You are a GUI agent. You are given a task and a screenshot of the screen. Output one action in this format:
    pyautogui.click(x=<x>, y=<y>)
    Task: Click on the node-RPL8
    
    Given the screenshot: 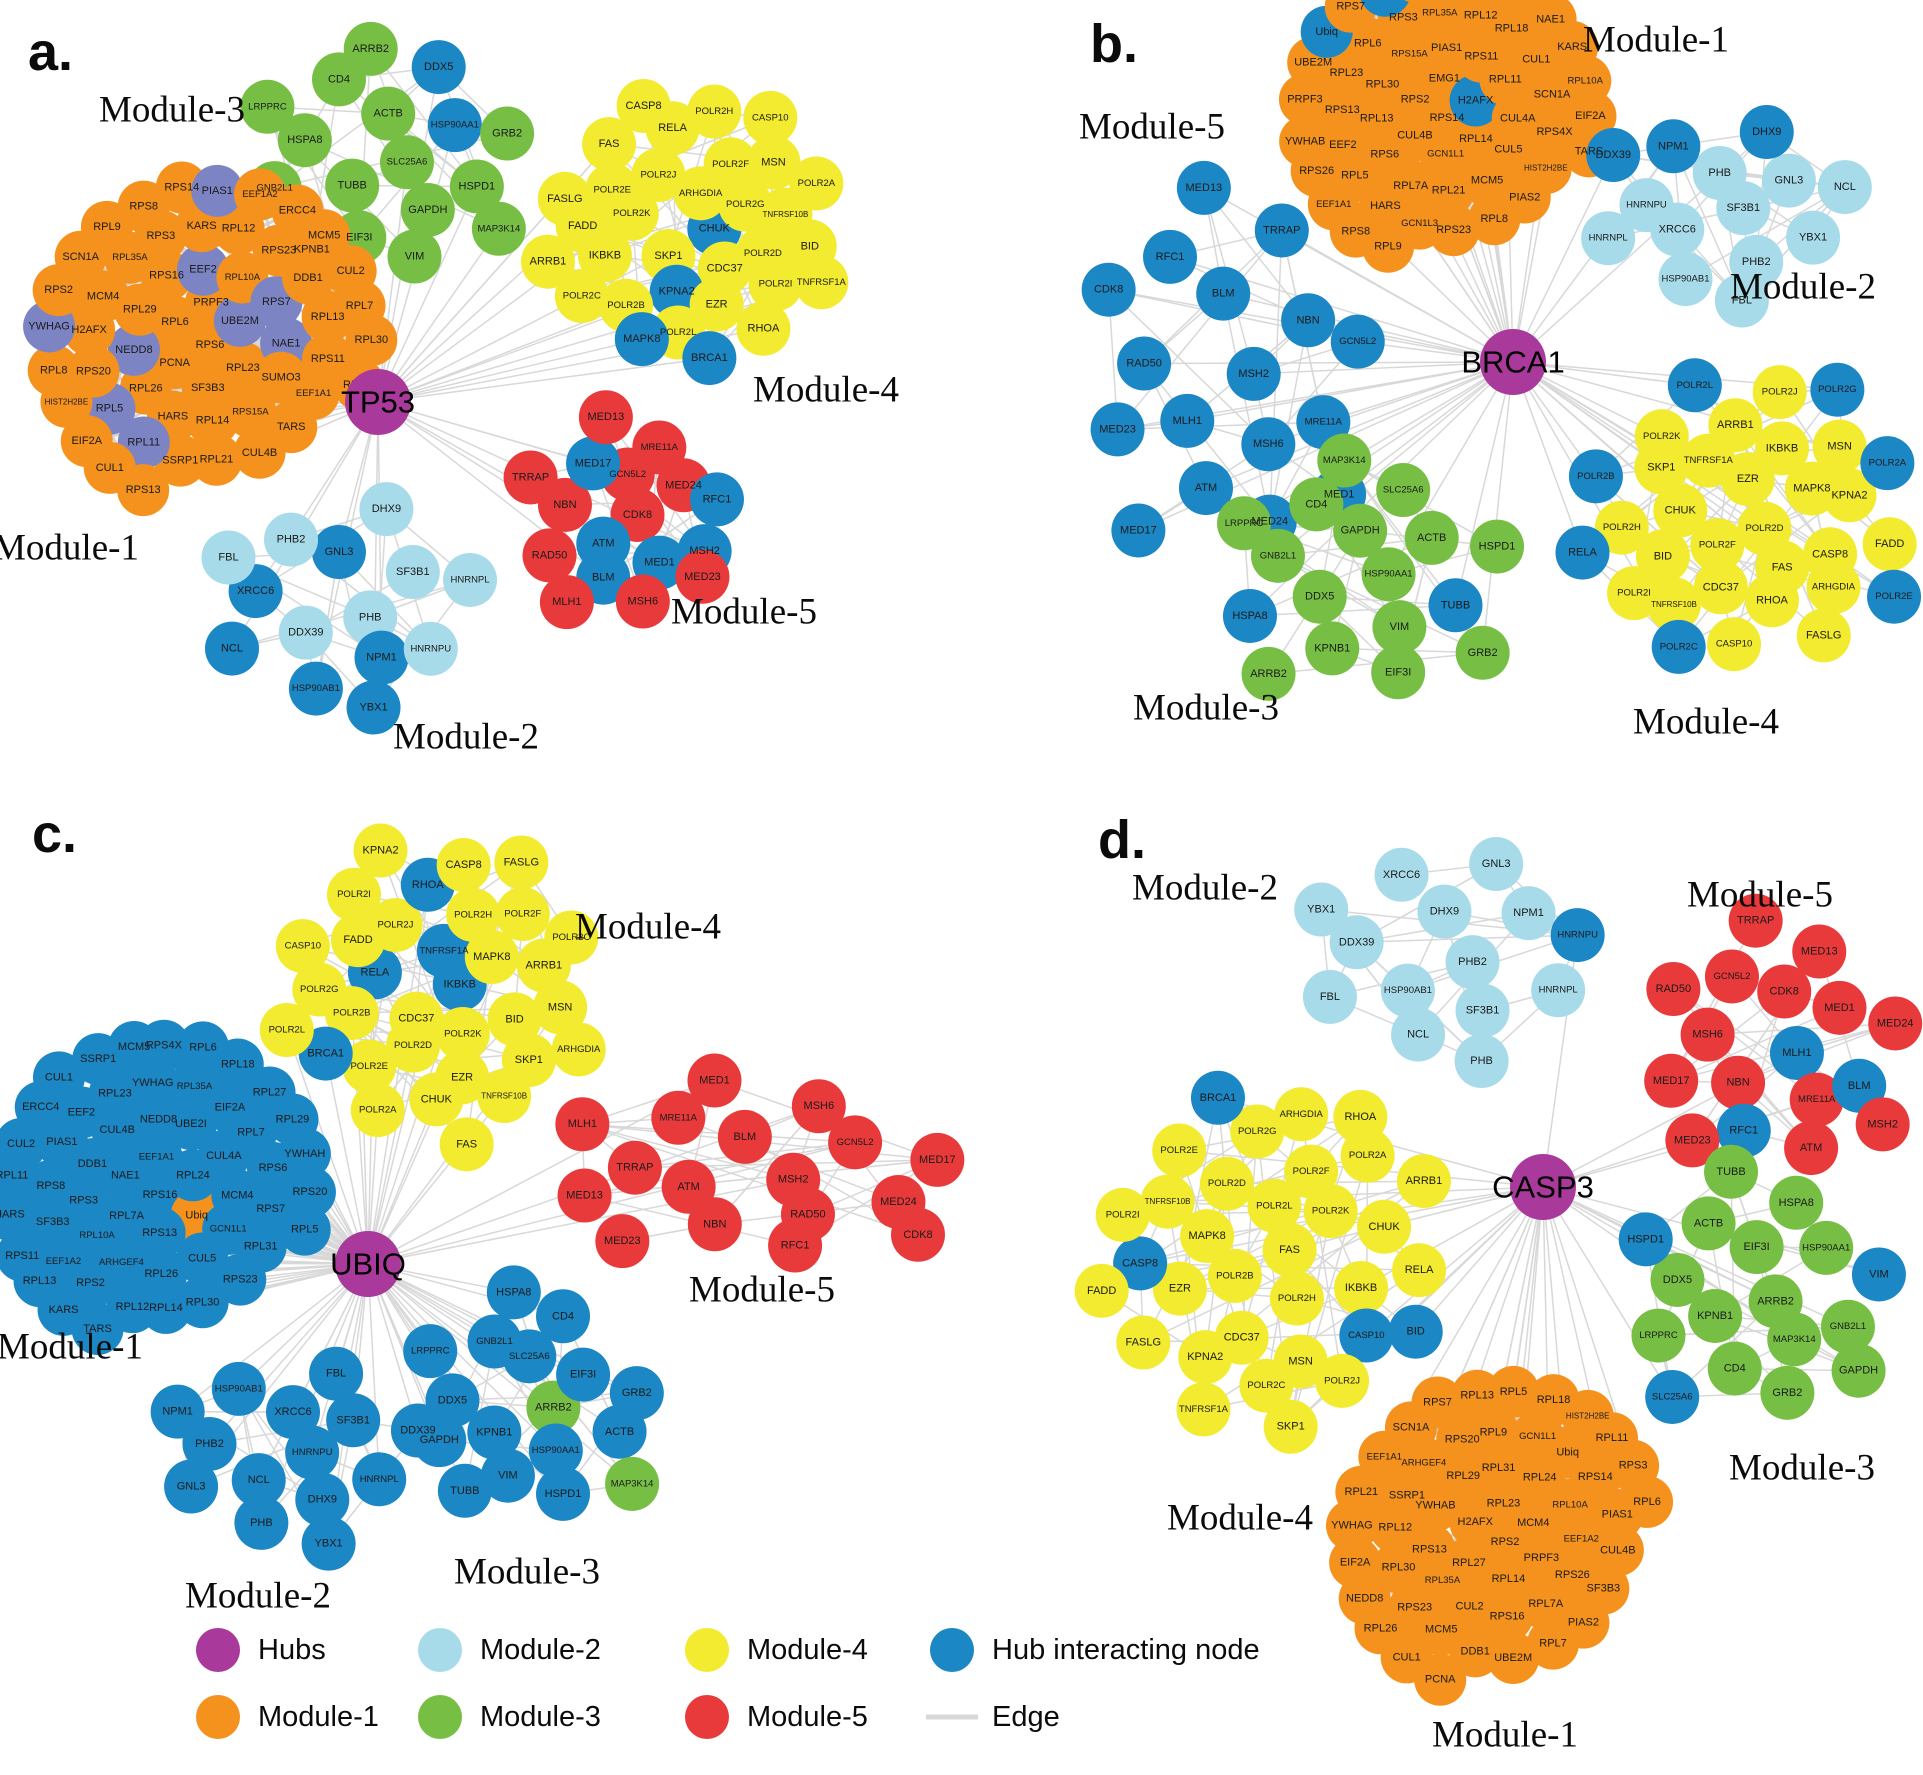 What is the action you would take?
    pyautogui.click(x=53, y=370)
    